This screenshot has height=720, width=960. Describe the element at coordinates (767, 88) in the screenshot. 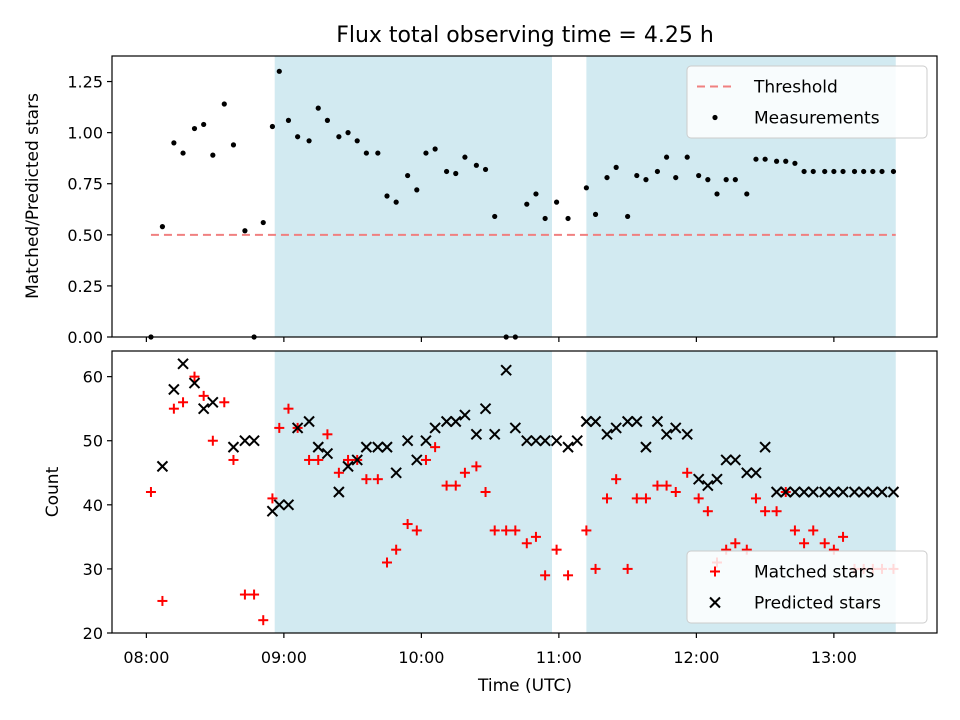

I see `legend-entry: Threshold` at that location.